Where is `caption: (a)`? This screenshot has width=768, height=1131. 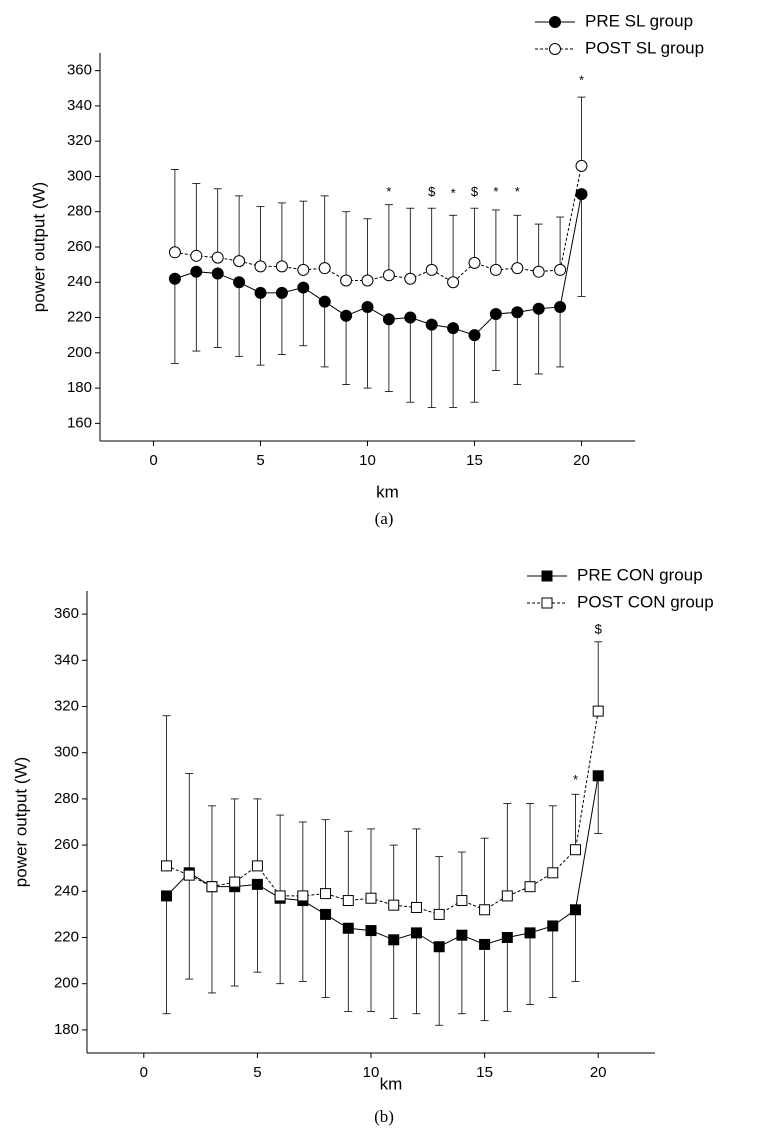
caption: (a) is located at coordinates (384, 518).